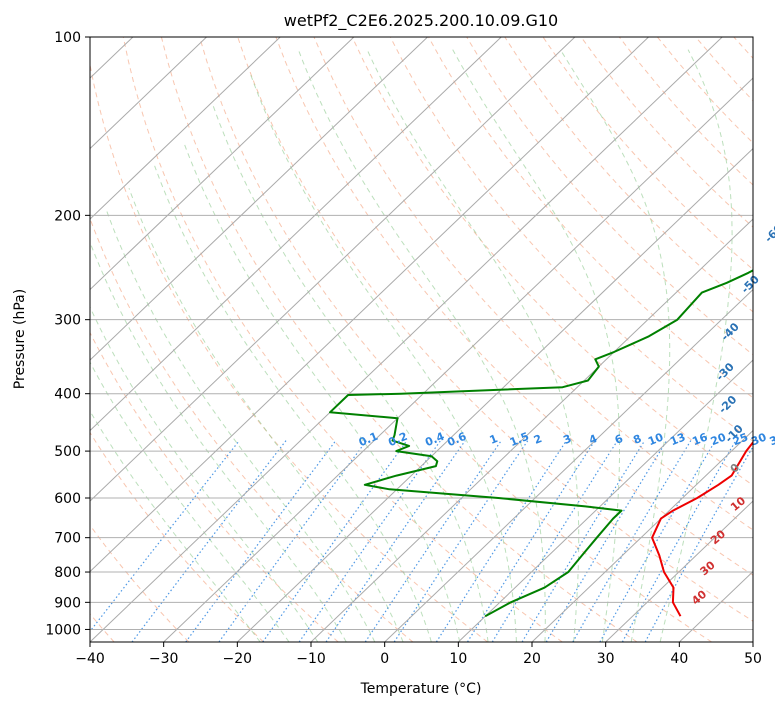 This screenshot has height=708, width=775. Describe the element at coordinates (311, 659) in the screenshot. I see `x-tick-label: −10` at that location.